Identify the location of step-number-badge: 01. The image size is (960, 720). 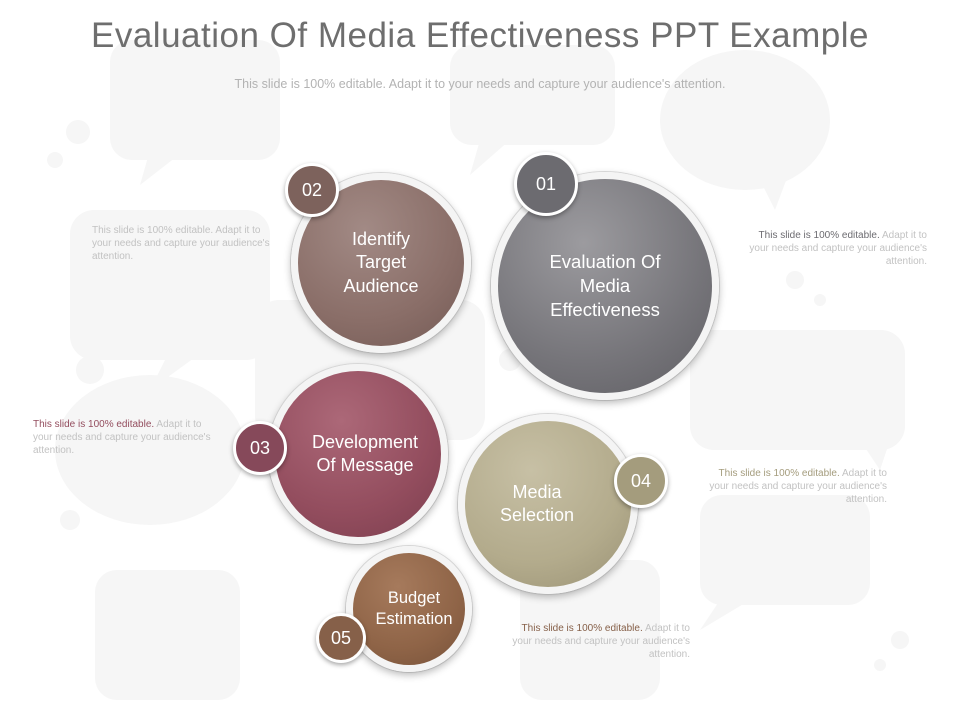
(546, 184).